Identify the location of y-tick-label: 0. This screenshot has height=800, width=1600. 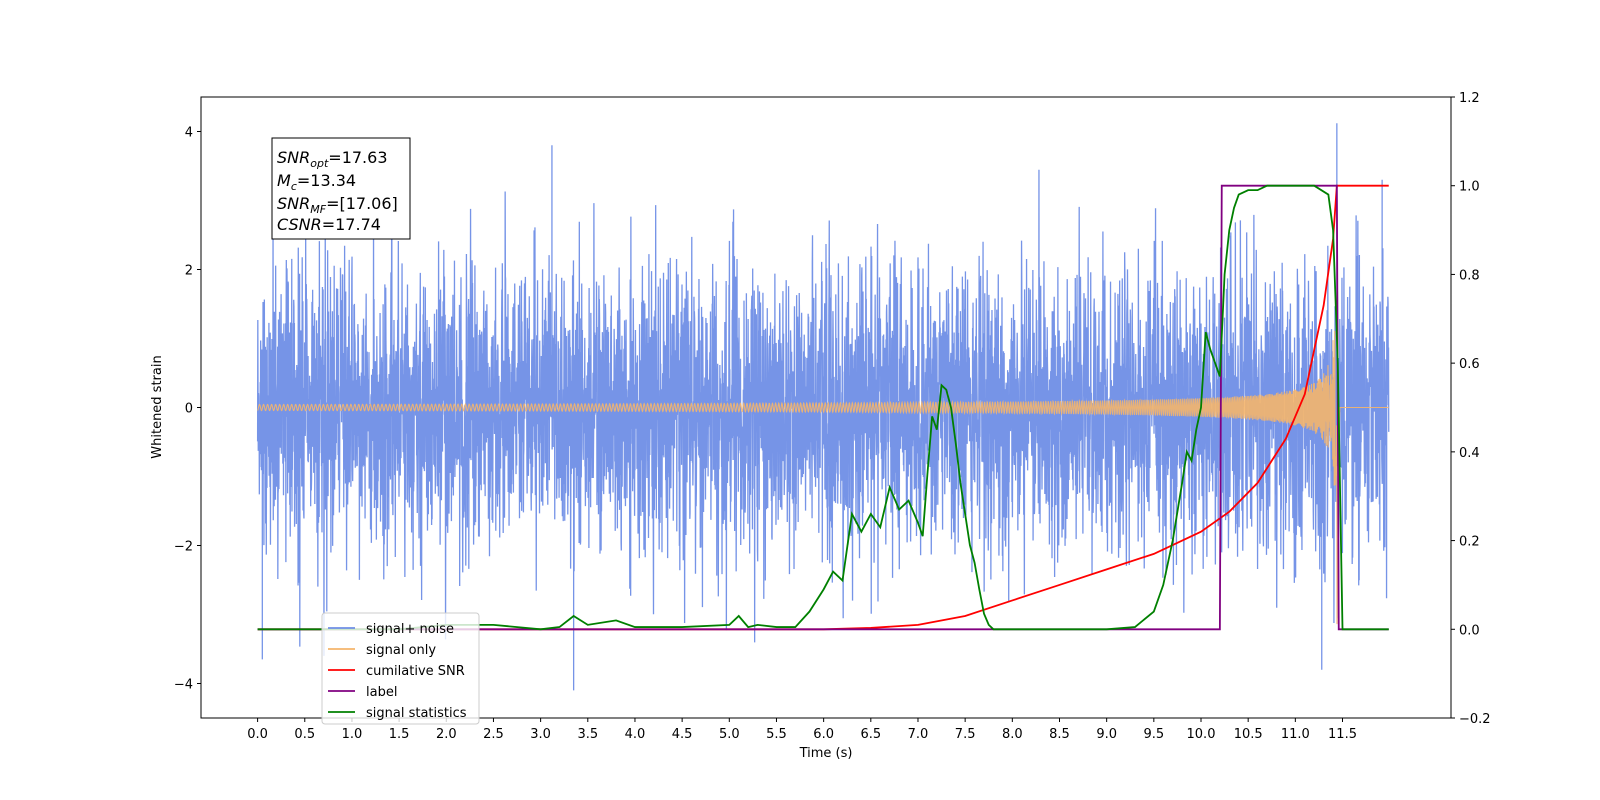
(189, 409).